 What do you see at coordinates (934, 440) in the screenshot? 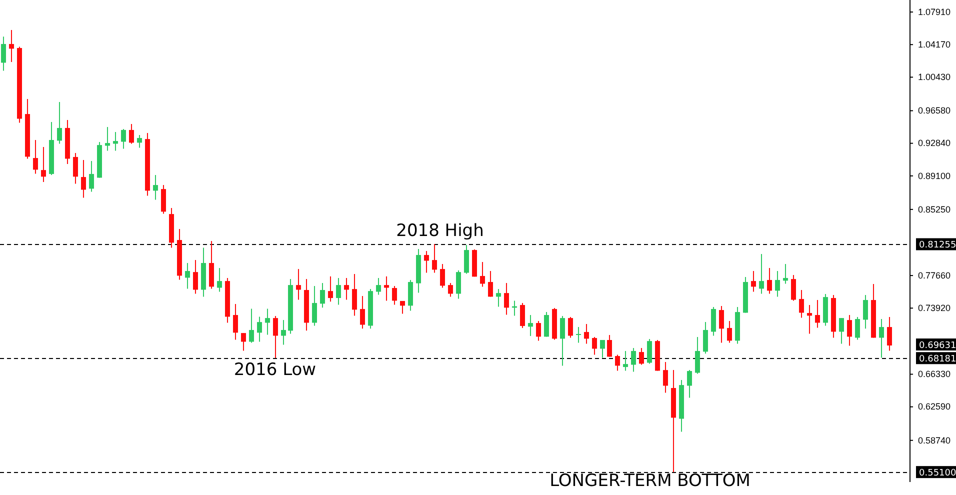
I see `y-tick-label: 0.58740` at bounding box center [934, 440].